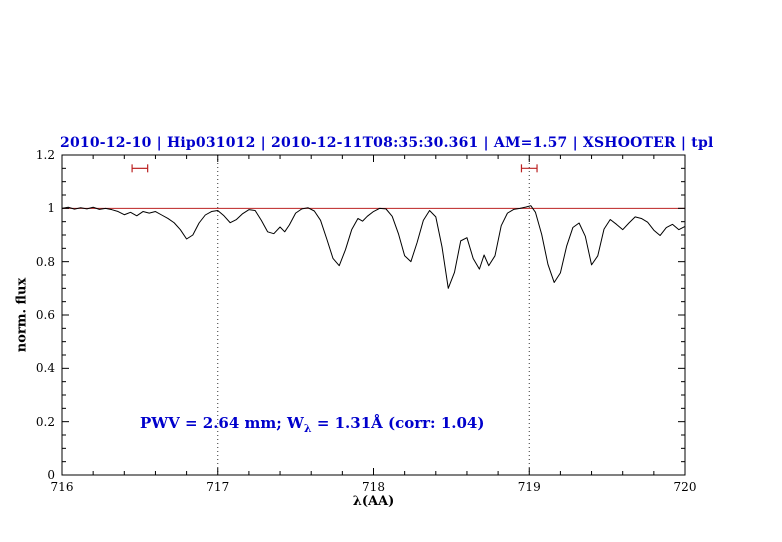 This screenshot has width=782, height=542. What do you see at coordinates (45, 261) in the screenshot?
I see `y-tick-label: 0.8` at bounding box center [45, 261].